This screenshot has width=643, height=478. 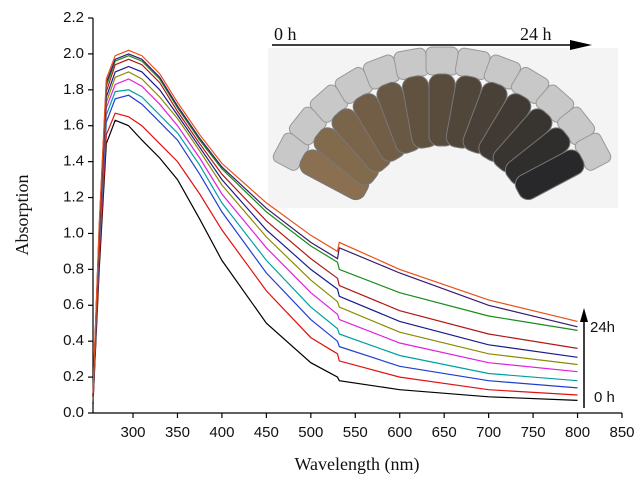 What do you see at coordinates (266, 432) in the screenshot?
I see `x-tick-label: 450` at bounding box center [266, 432].